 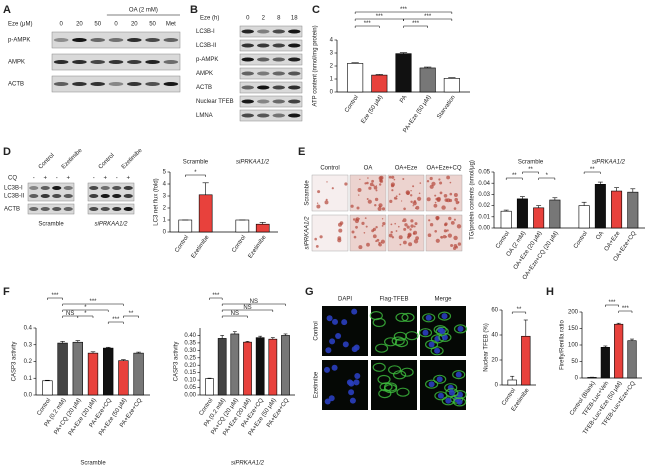 I want to click on treatment-label: CQ, so click(x=12, y=179).